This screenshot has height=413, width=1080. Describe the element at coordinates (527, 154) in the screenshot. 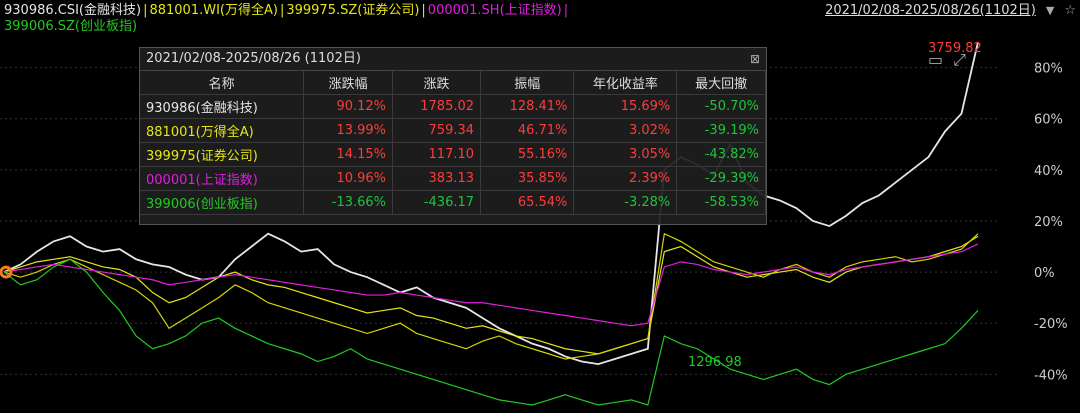

I see `cell-amplitude: 55.16%` at that location.